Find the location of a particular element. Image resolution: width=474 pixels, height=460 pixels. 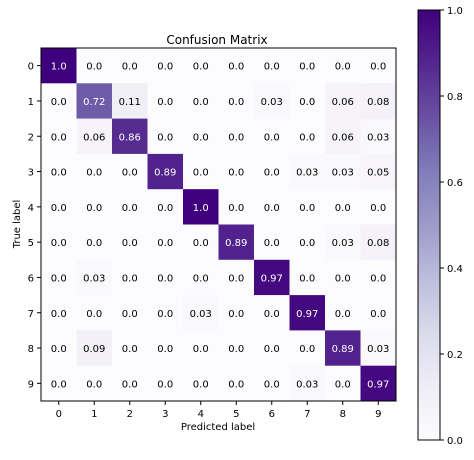

x-tick-label: 9 is located at coordinates (378, 414).